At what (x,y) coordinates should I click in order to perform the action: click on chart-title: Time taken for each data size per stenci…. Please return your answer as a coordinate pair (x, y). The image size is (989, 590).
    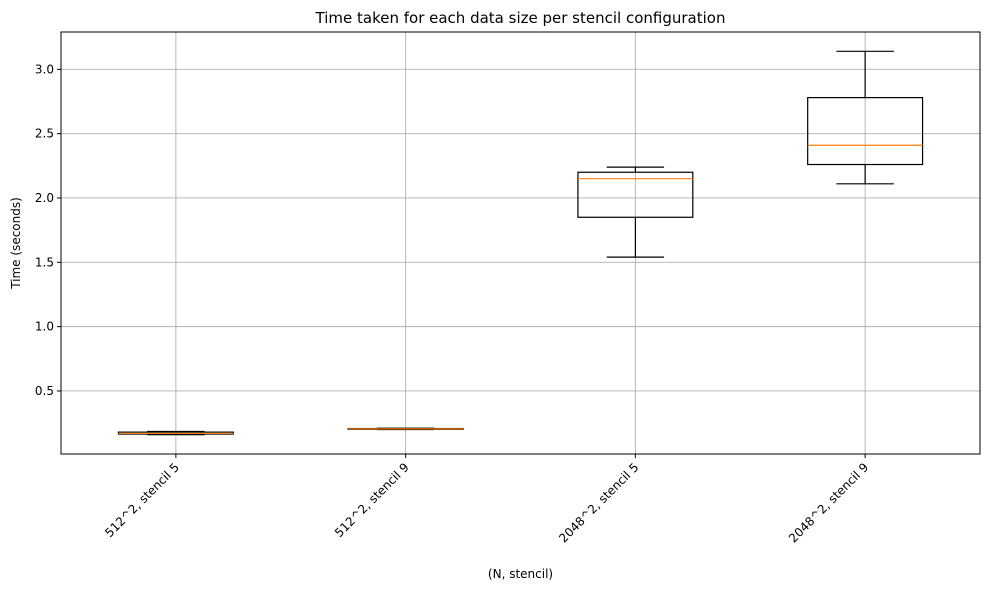
    Looking at the image, I should click on (520, 18).